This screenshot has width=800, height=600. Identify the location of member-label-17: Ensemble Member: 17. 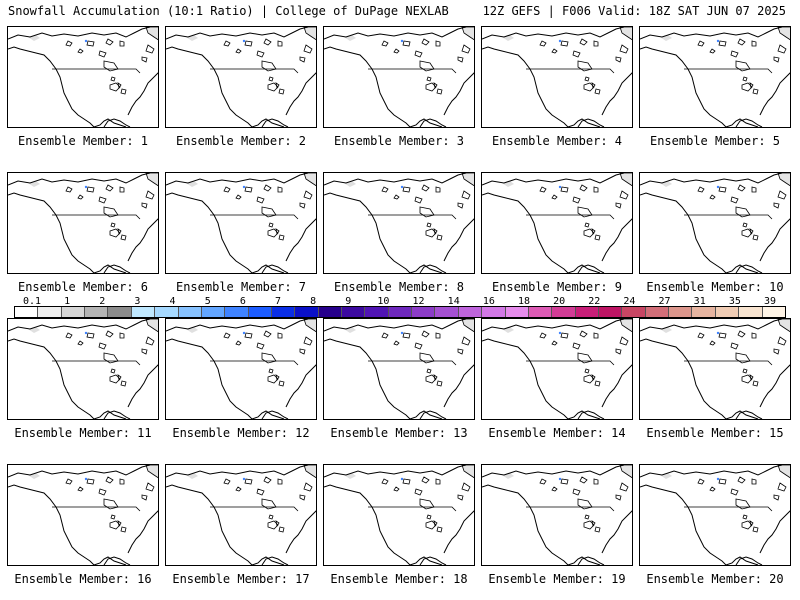
(241, 579).